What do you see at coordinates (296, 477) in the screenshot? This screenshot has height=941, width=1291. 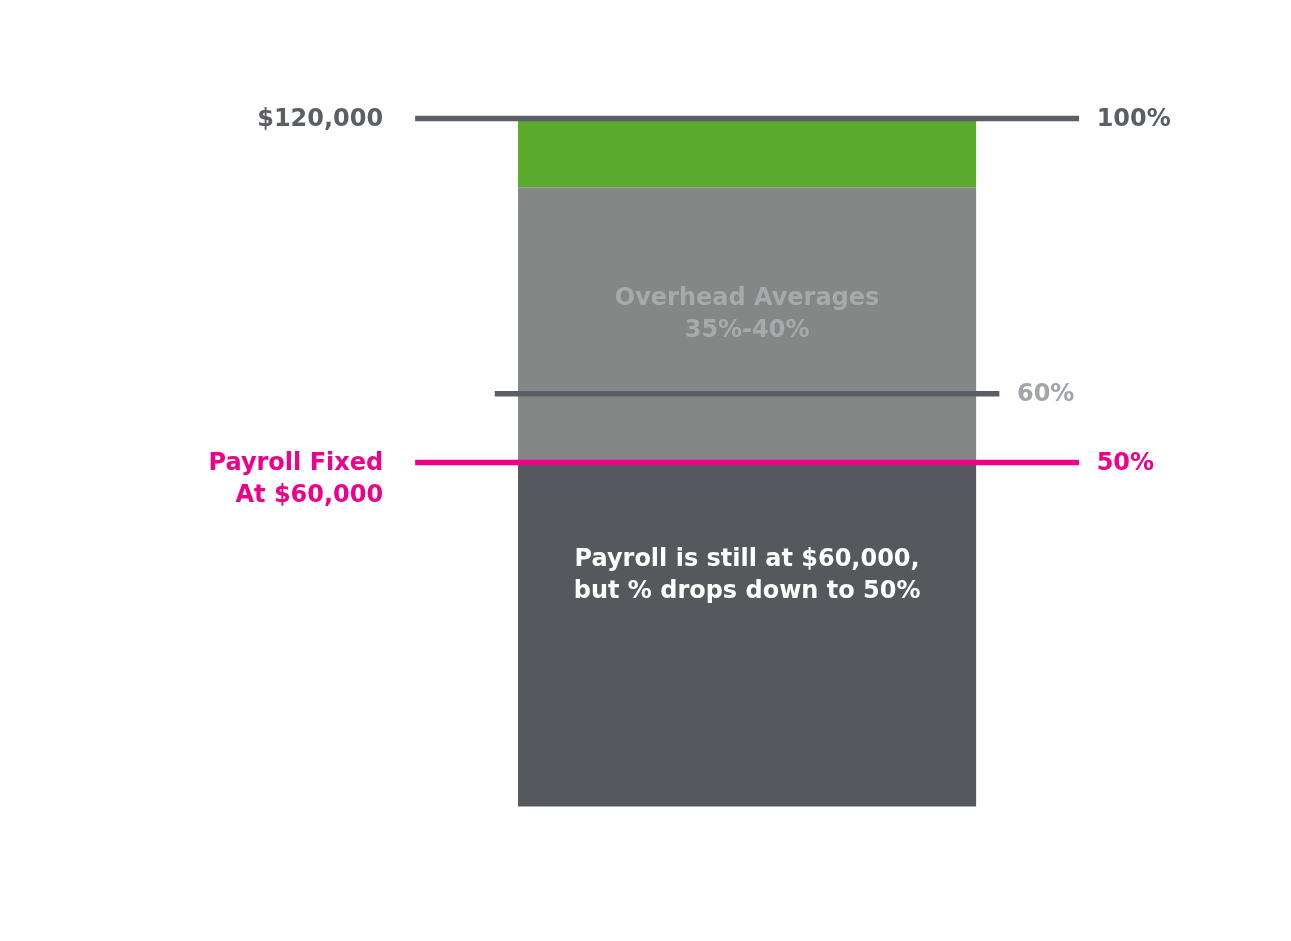 I see `text: Payroll Fixed At $60,000` at bounding box center [296, 477].